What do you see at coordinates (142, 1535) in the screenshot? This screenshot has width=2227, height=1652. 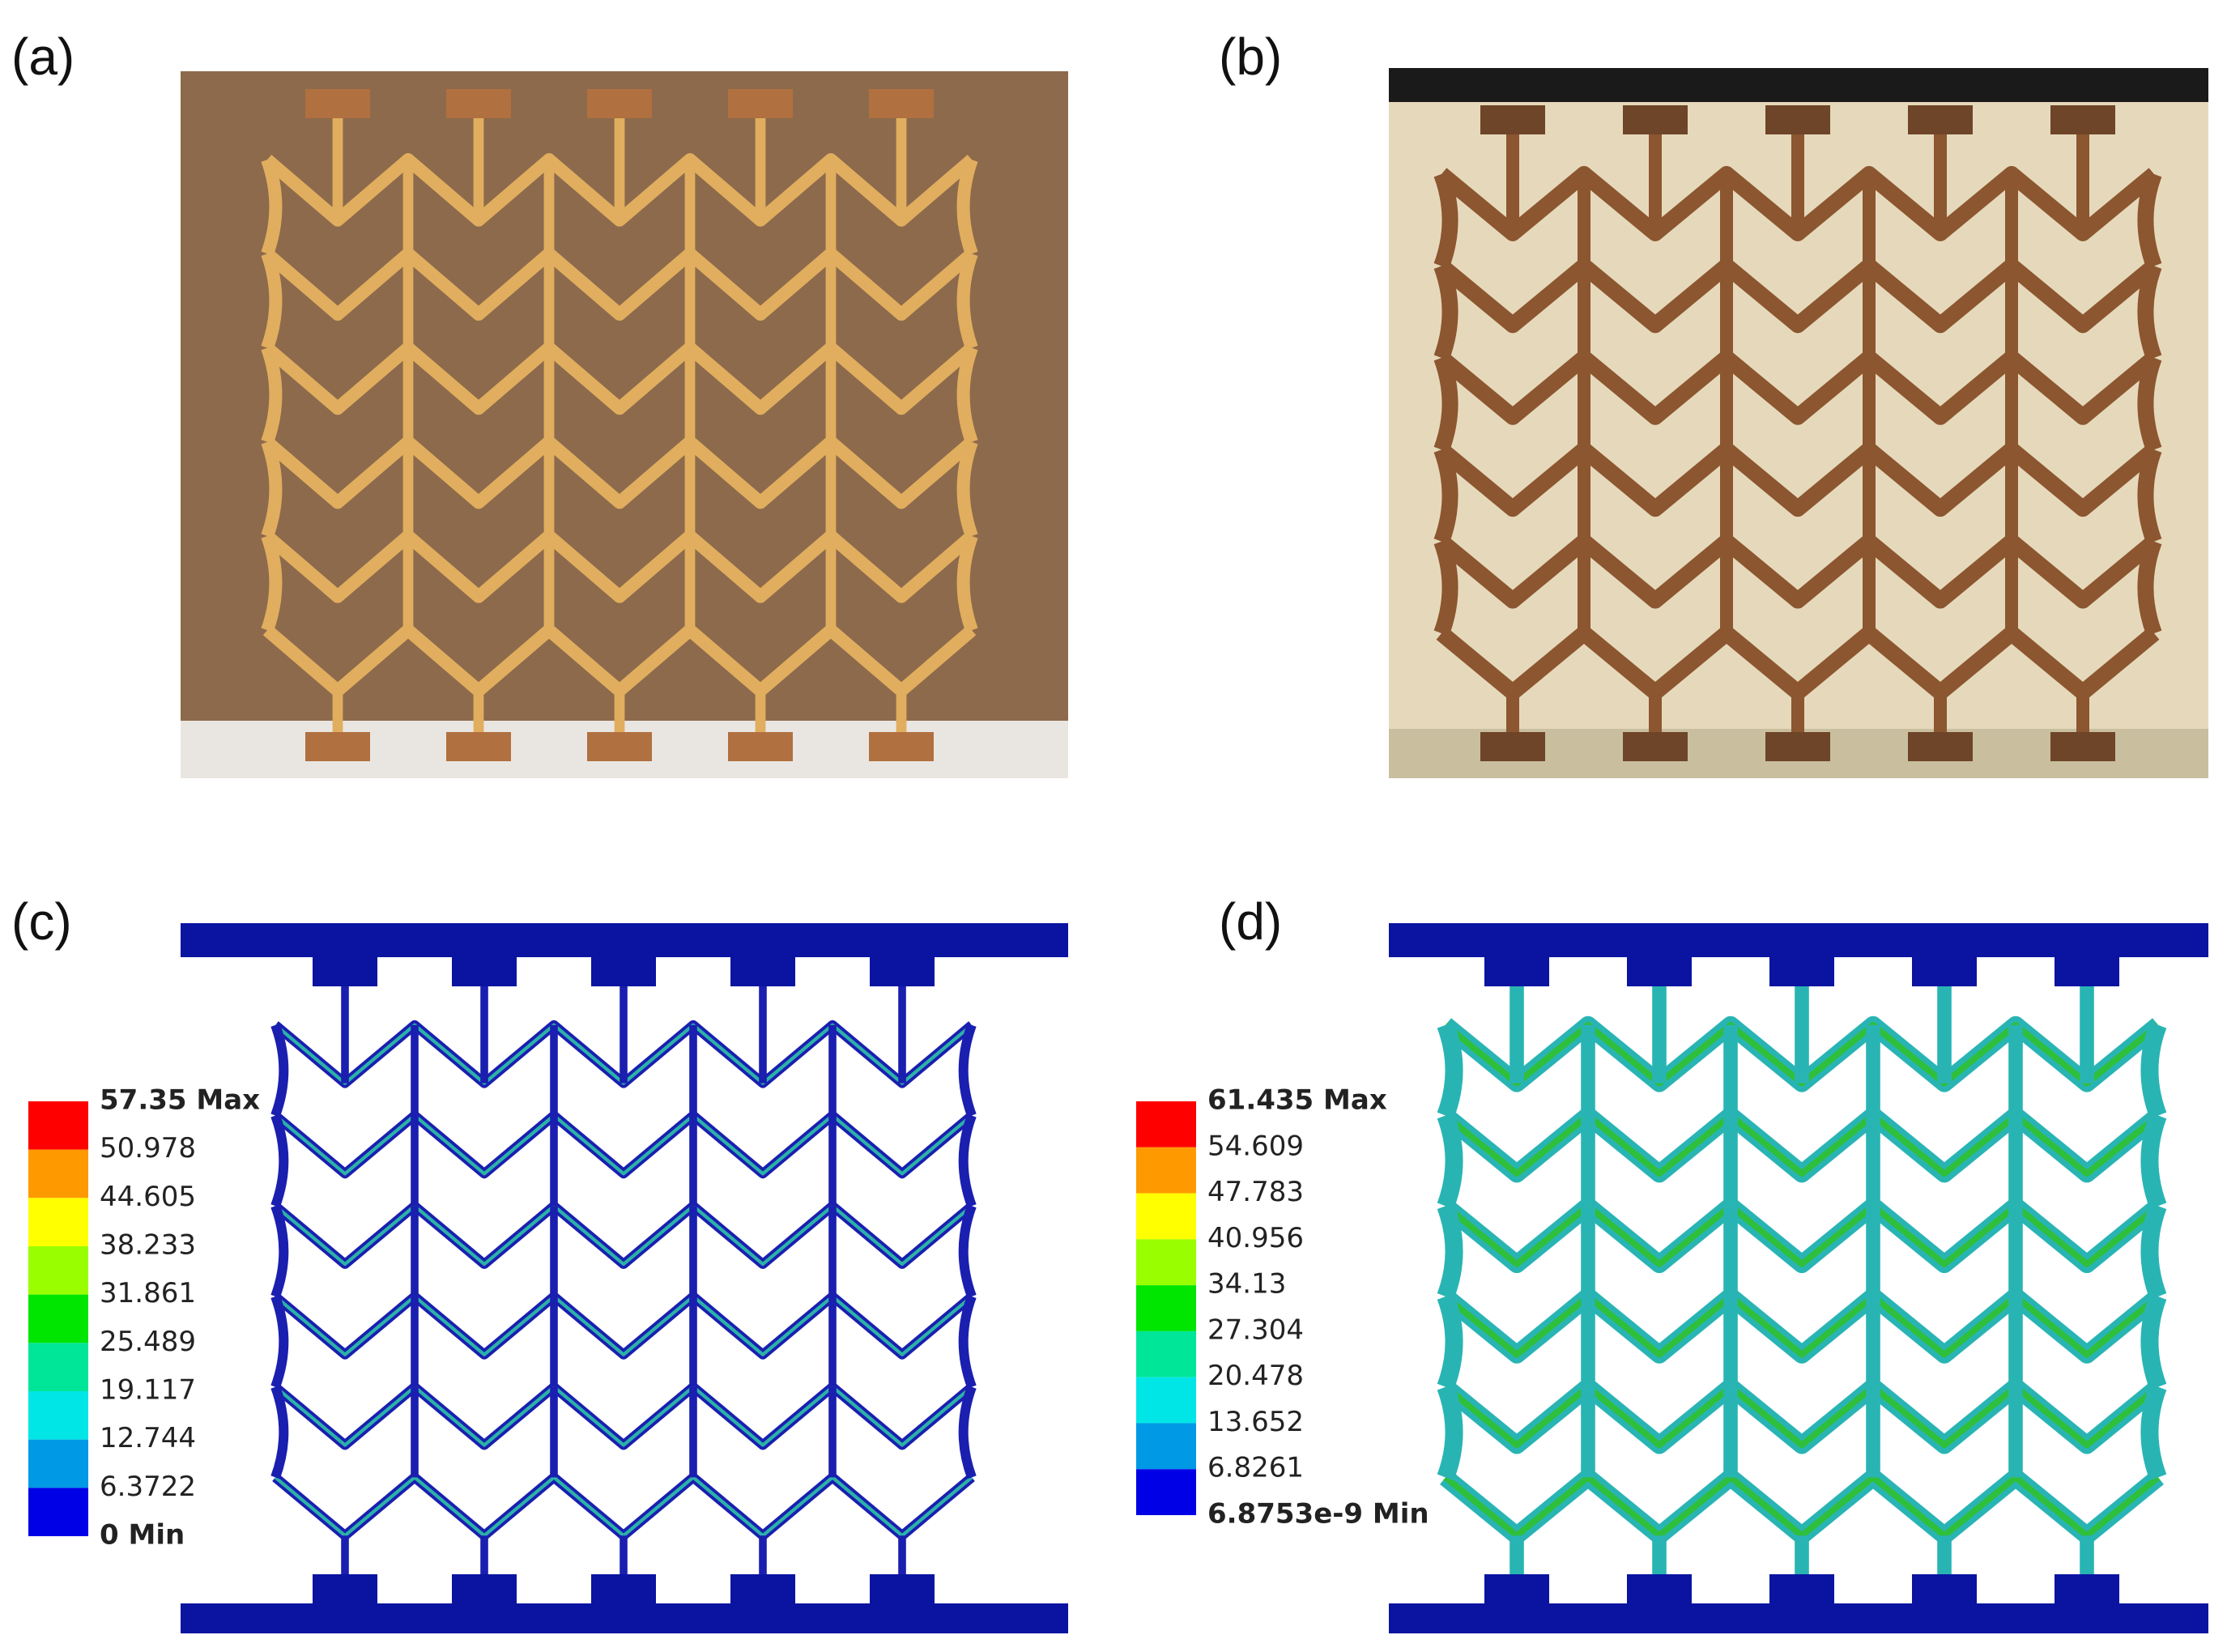 I see `legend-label: 0 Min` at bounding box center [142, 1535].